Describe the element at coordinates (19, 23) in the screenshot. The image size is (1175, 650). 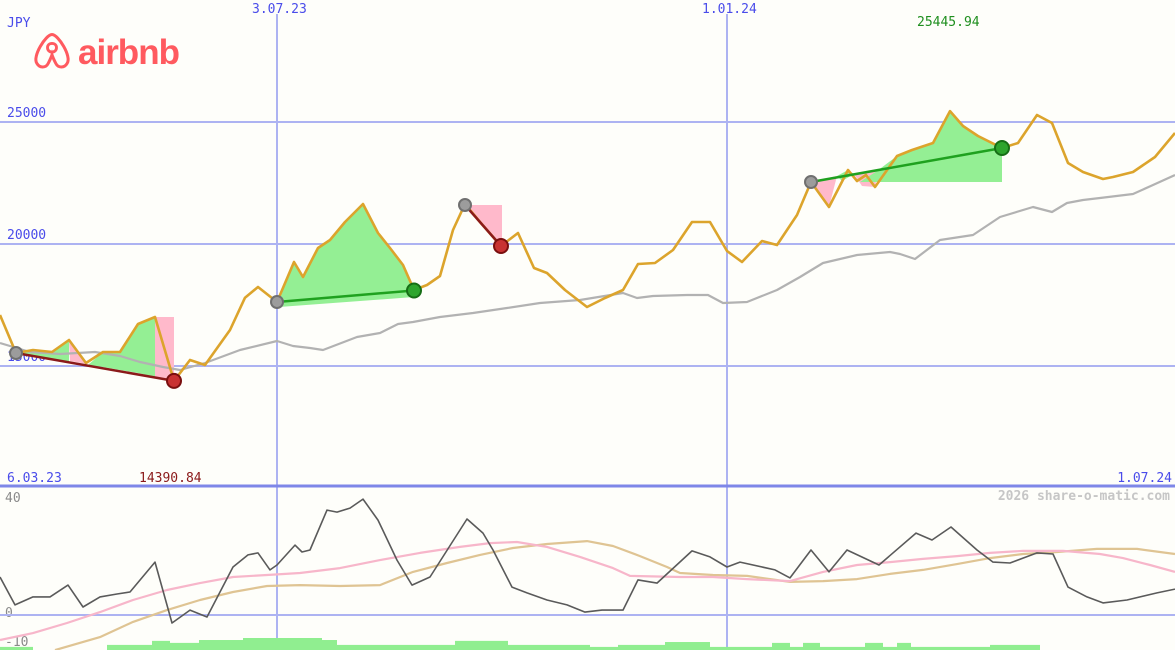
I see `currency-label: JPY` at that location.